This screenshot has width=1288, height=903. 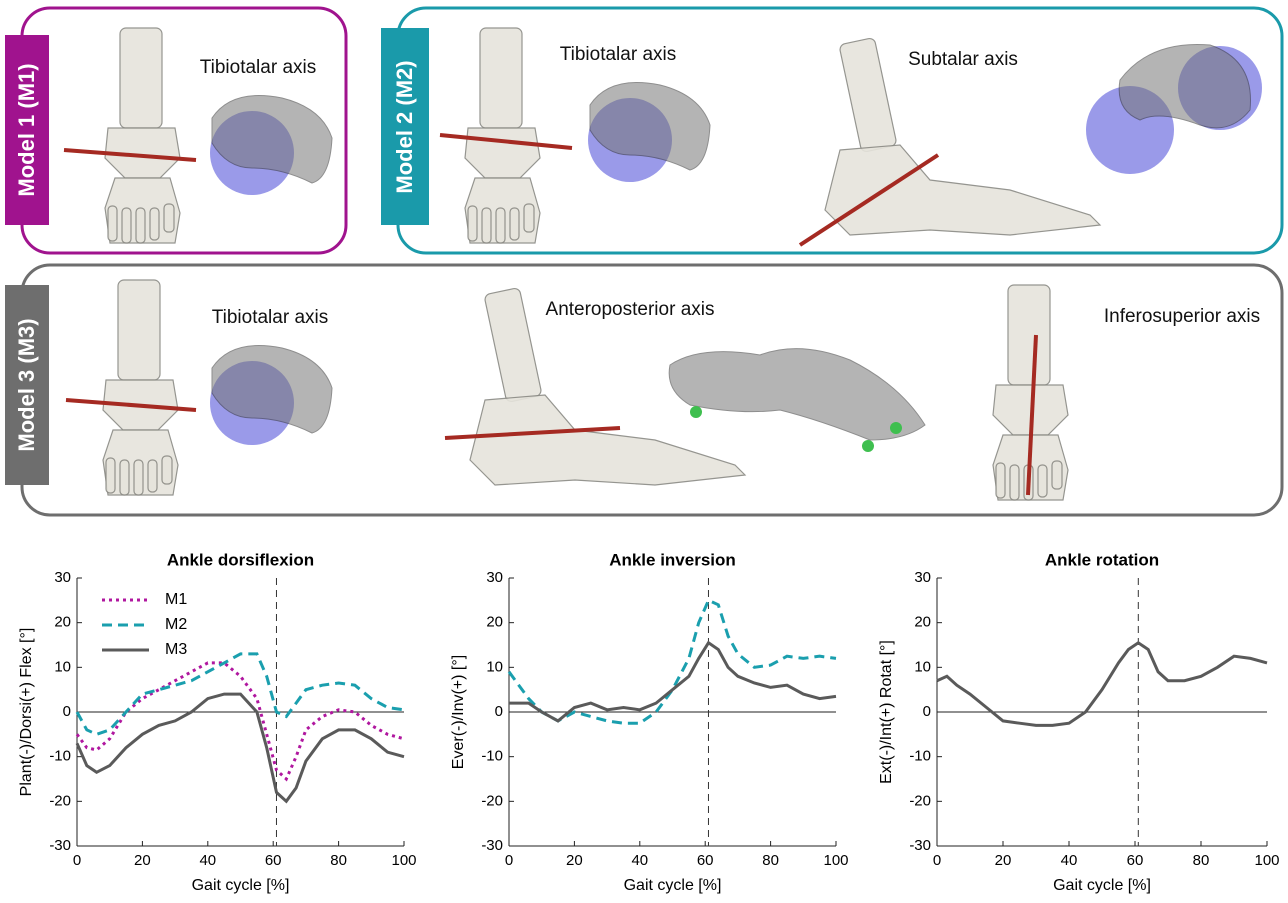 I want to click on chart-title: Ankle dorsiflexion, so click(x=240, y=559).